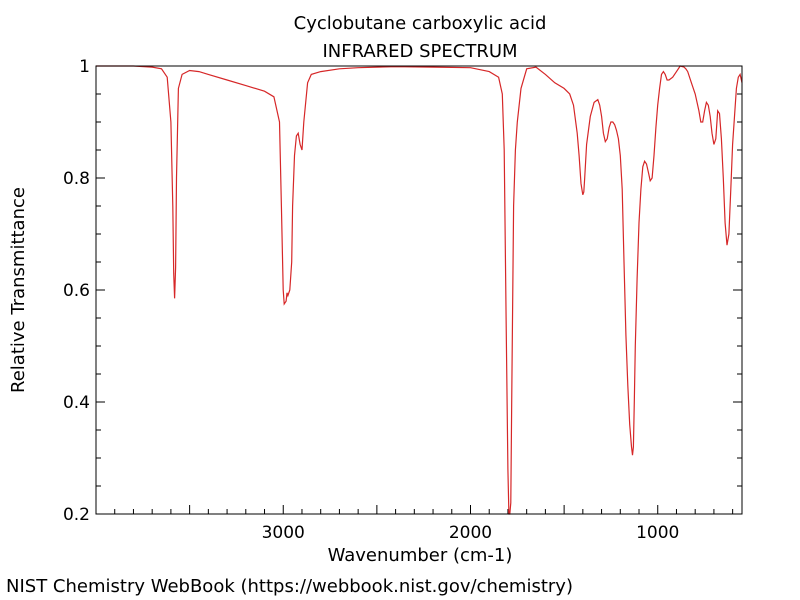 The width and height of the screenshot is (800, 600). I want to click on y-tick-label: 0.4, so click(76, 403).